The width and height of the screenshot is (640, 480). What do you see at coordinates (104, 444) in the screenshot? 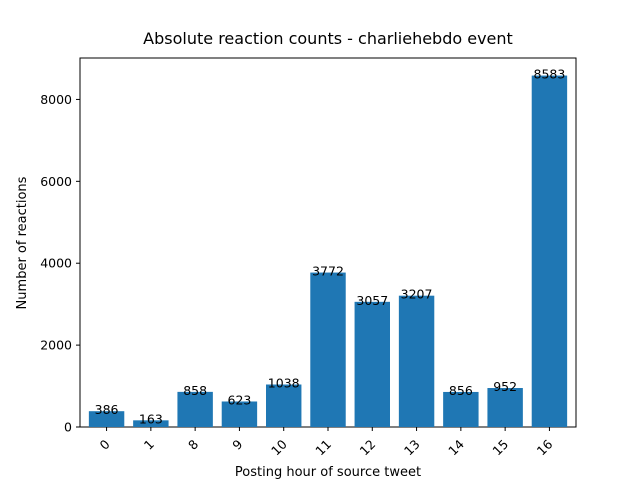
I see `x-tick-label-0: 0` at bounding box center [104, 444].